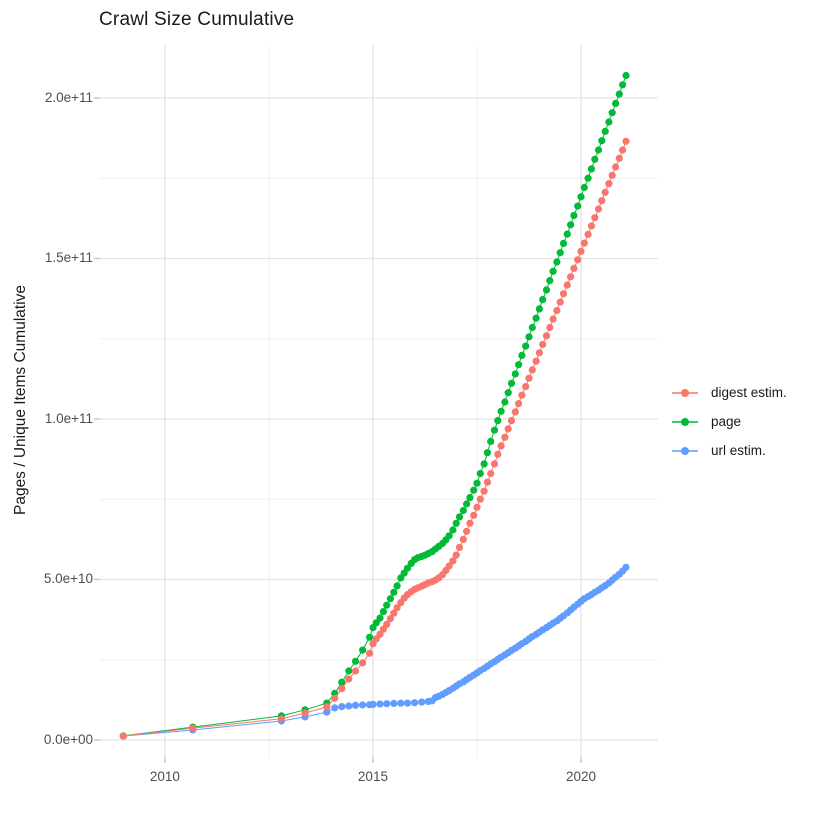 The height and width of the screenshot is (827, 826). What do you see at coordinates (68, 97) in the screenshot?
I see `y-tick-label: 2.0e+11` at bounding box center [68, 97].